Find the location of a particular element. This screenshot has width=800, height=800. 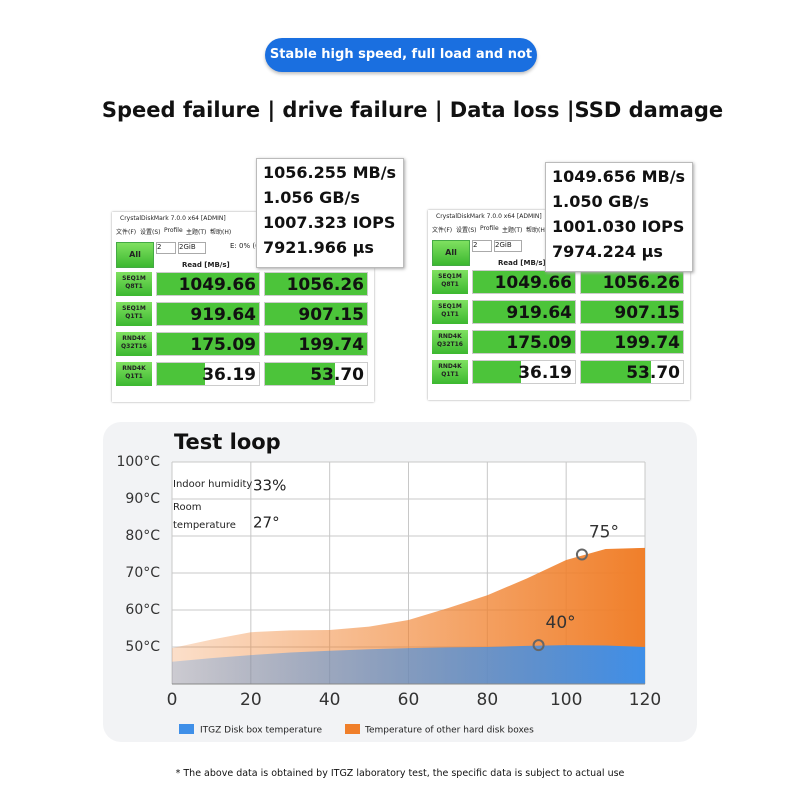

badge-text: Stable high speed, full load and not hot is located at coordinates (401, 71).